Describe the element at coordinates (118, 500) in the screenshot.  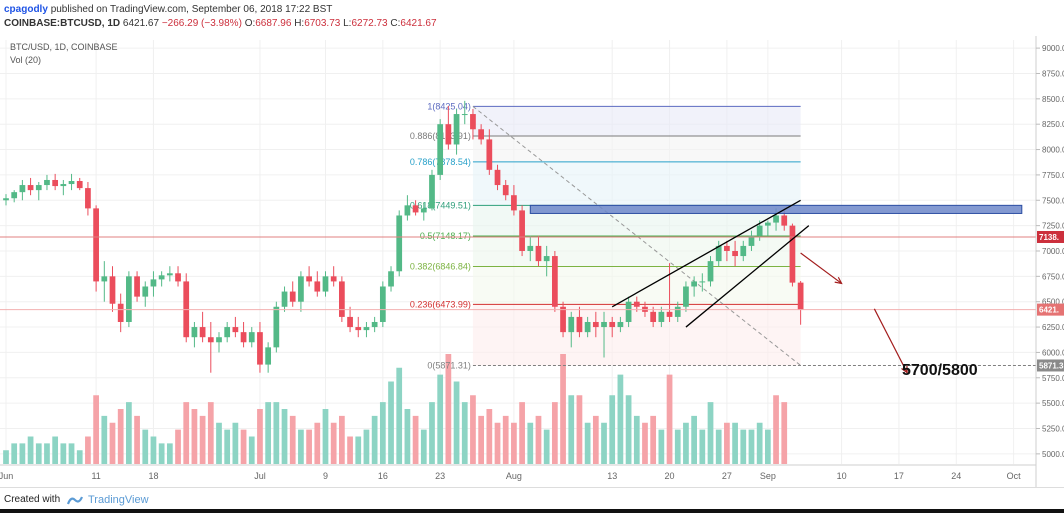
I see `tradingview-brand: TradingView` at that location.